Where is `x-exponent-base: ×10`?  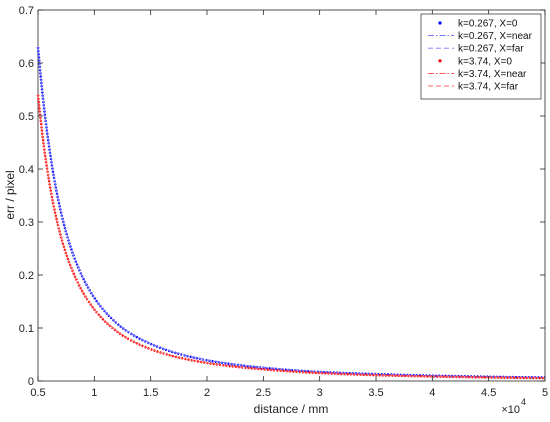 x-exponent-base: ×10 is located at coordinates (510, 410).